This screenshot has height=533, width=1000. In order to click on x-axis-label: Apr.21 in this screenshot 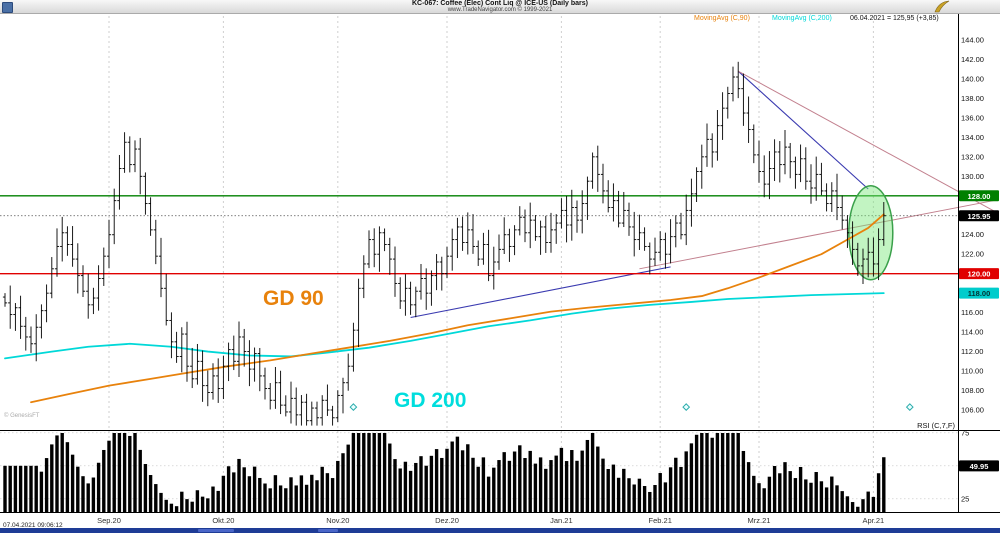, I will do `click(874, 520)`.